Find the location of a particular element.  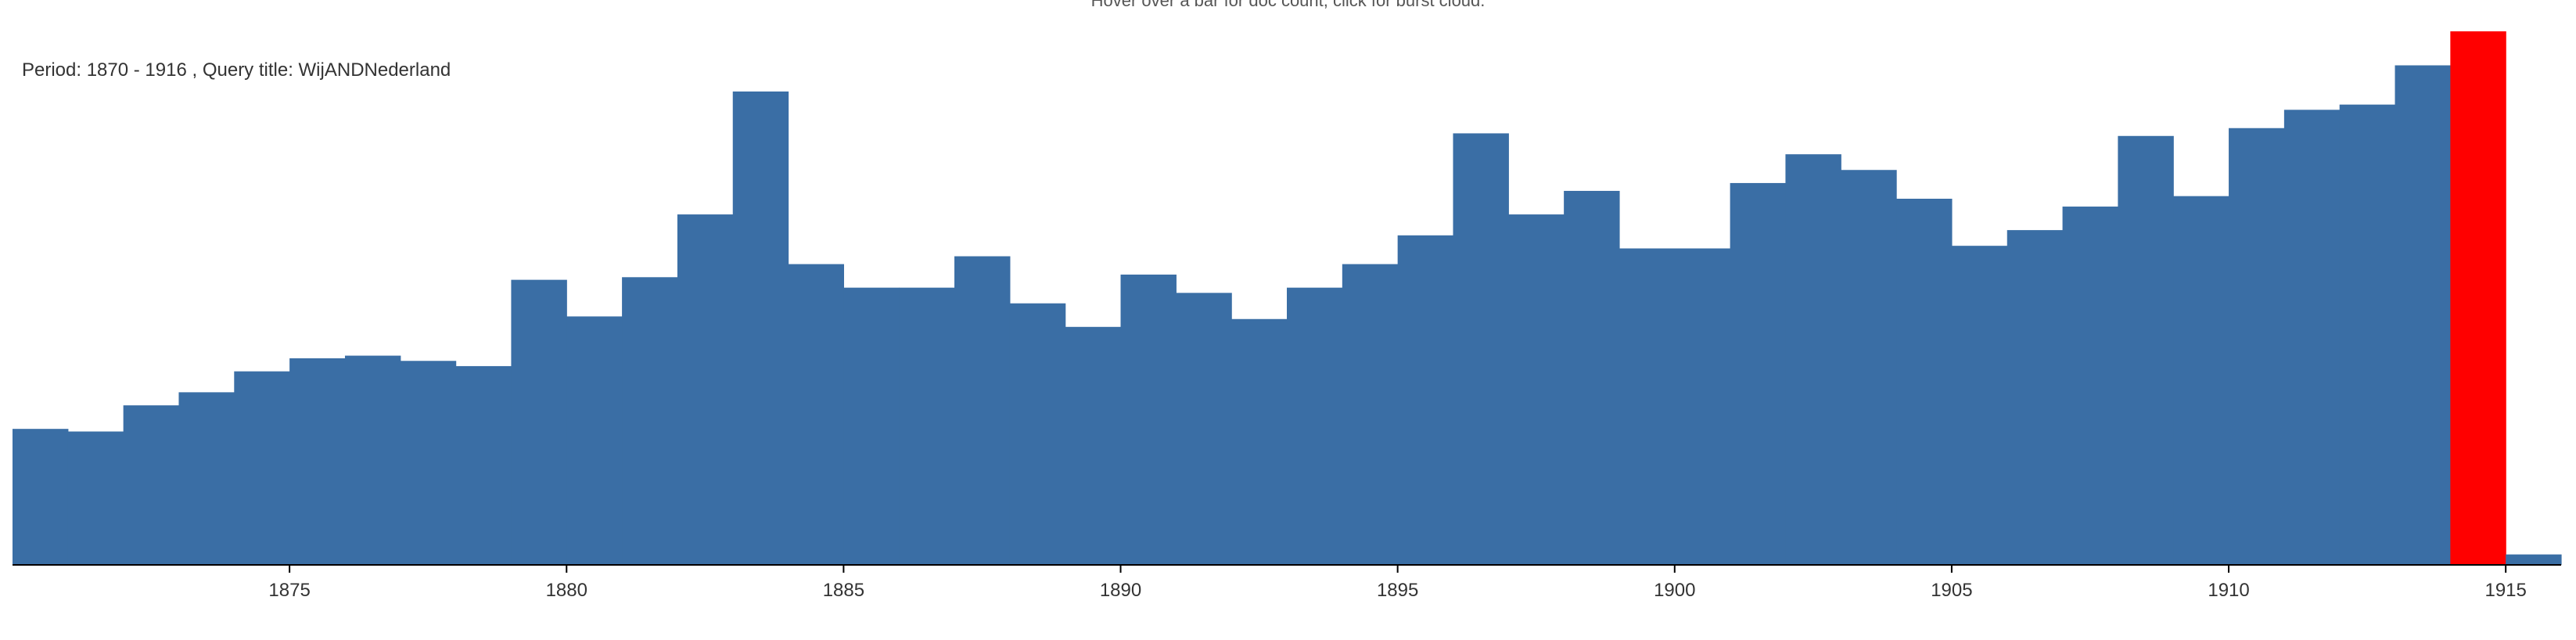

bar-1909 is located at coordinates (2201, 380).